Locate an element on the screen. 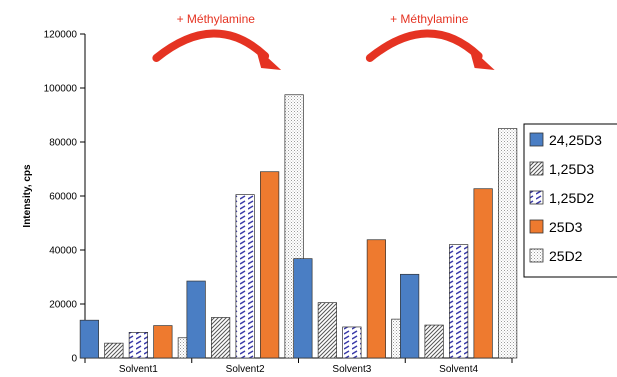 The width and height of the screenshot is (617, 377). legend-label: 24,25D3 is located at coordinates (575, 140).